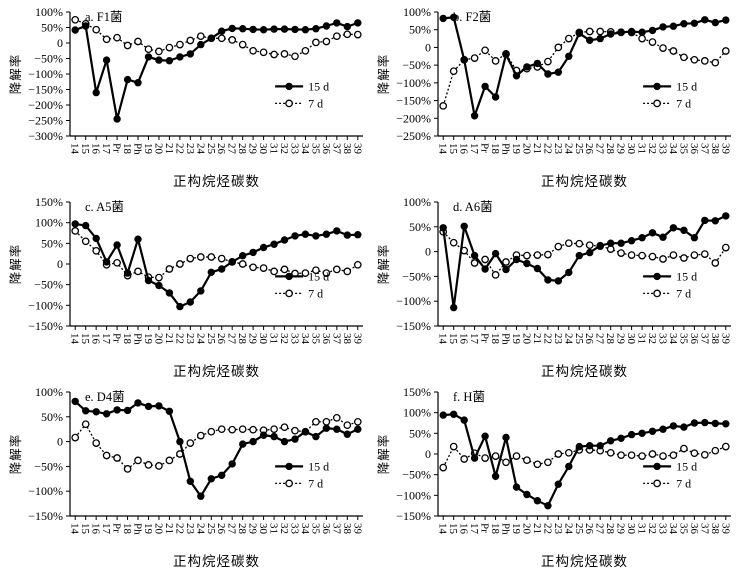 Image resolution: width=737 pixels, height=570 pixels. Describe the element at coordinates (216, 443) in the screenshot. I see `series-line-7d` at that location.